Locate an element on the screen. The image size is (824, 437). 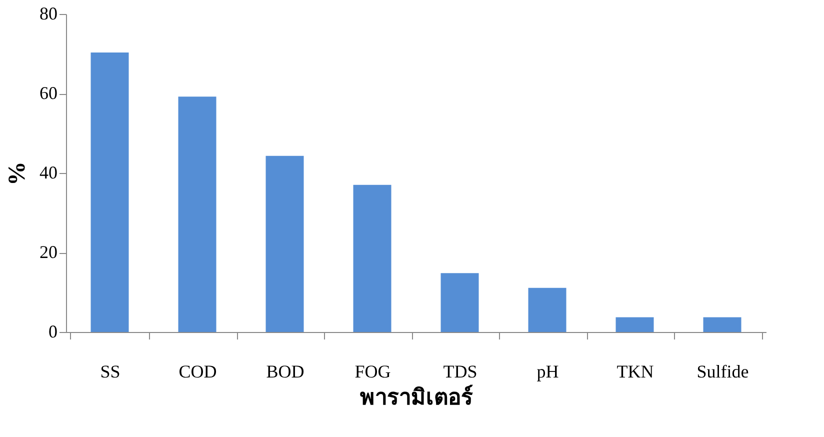
x-tick-label: pH is located at coordinates (547, 372).